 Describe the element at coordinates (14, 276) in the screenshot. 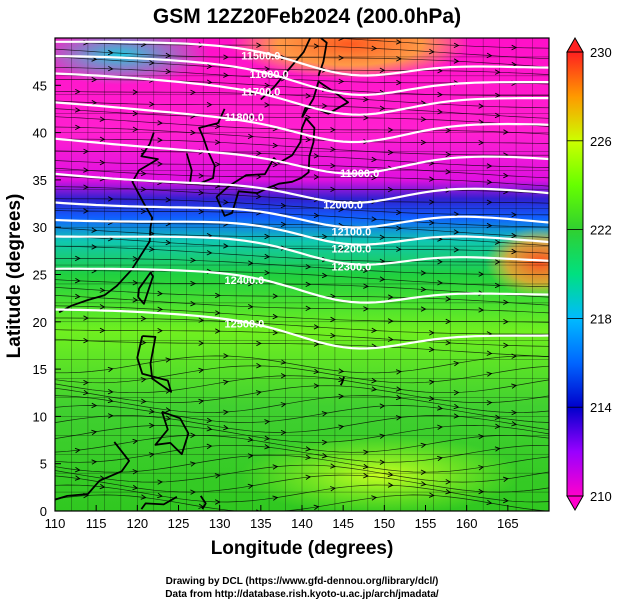

I see `y-axis-label: Latitude (degrees)` at that location.